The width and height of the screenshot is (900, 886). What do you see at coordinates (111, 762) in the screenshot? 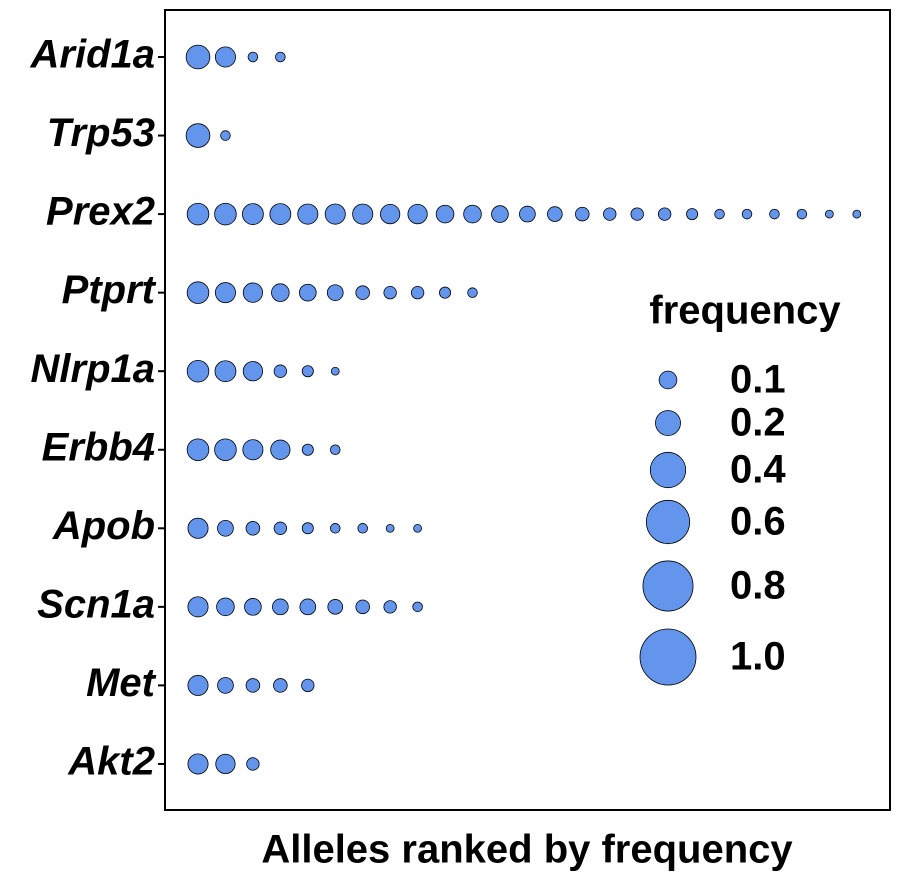
I see `y-tick-label: Akt2` at bounding box center [111, 762].